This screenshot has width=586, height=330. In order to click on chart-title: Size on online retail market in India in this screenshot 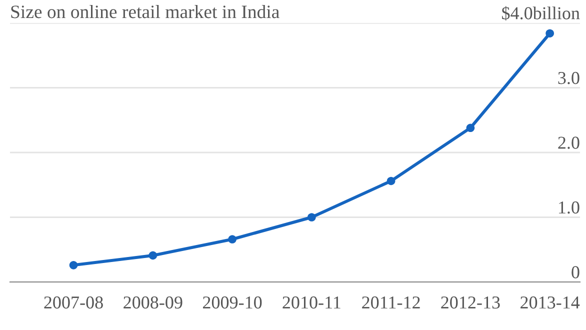, I will do `click(145, 11)`.